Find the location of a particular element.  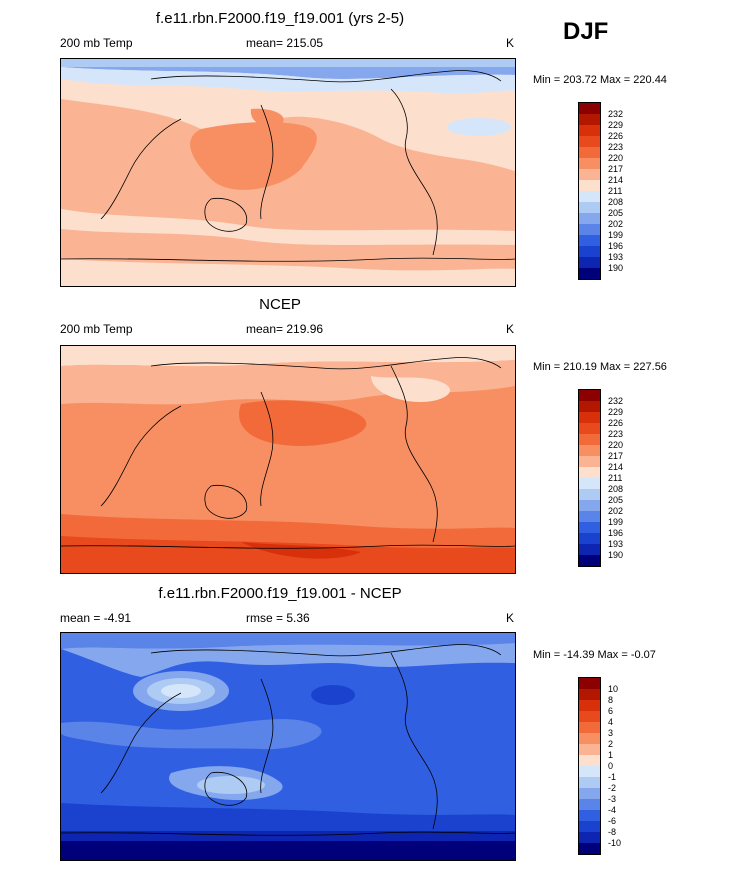

colorbar-tick-label: 232 is located at coordinates (616, 114).